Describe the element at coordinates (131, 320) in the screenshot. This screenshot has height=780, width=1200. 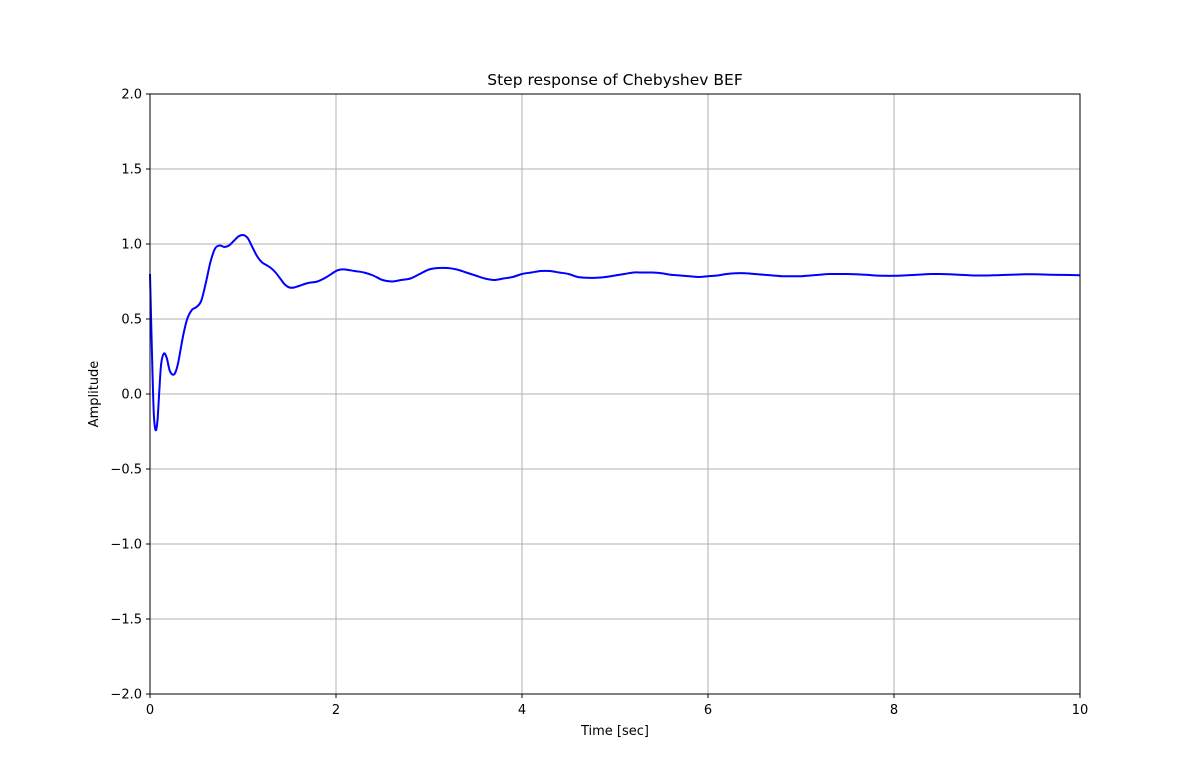
I see `y-tick-label: 0.5` at that location.